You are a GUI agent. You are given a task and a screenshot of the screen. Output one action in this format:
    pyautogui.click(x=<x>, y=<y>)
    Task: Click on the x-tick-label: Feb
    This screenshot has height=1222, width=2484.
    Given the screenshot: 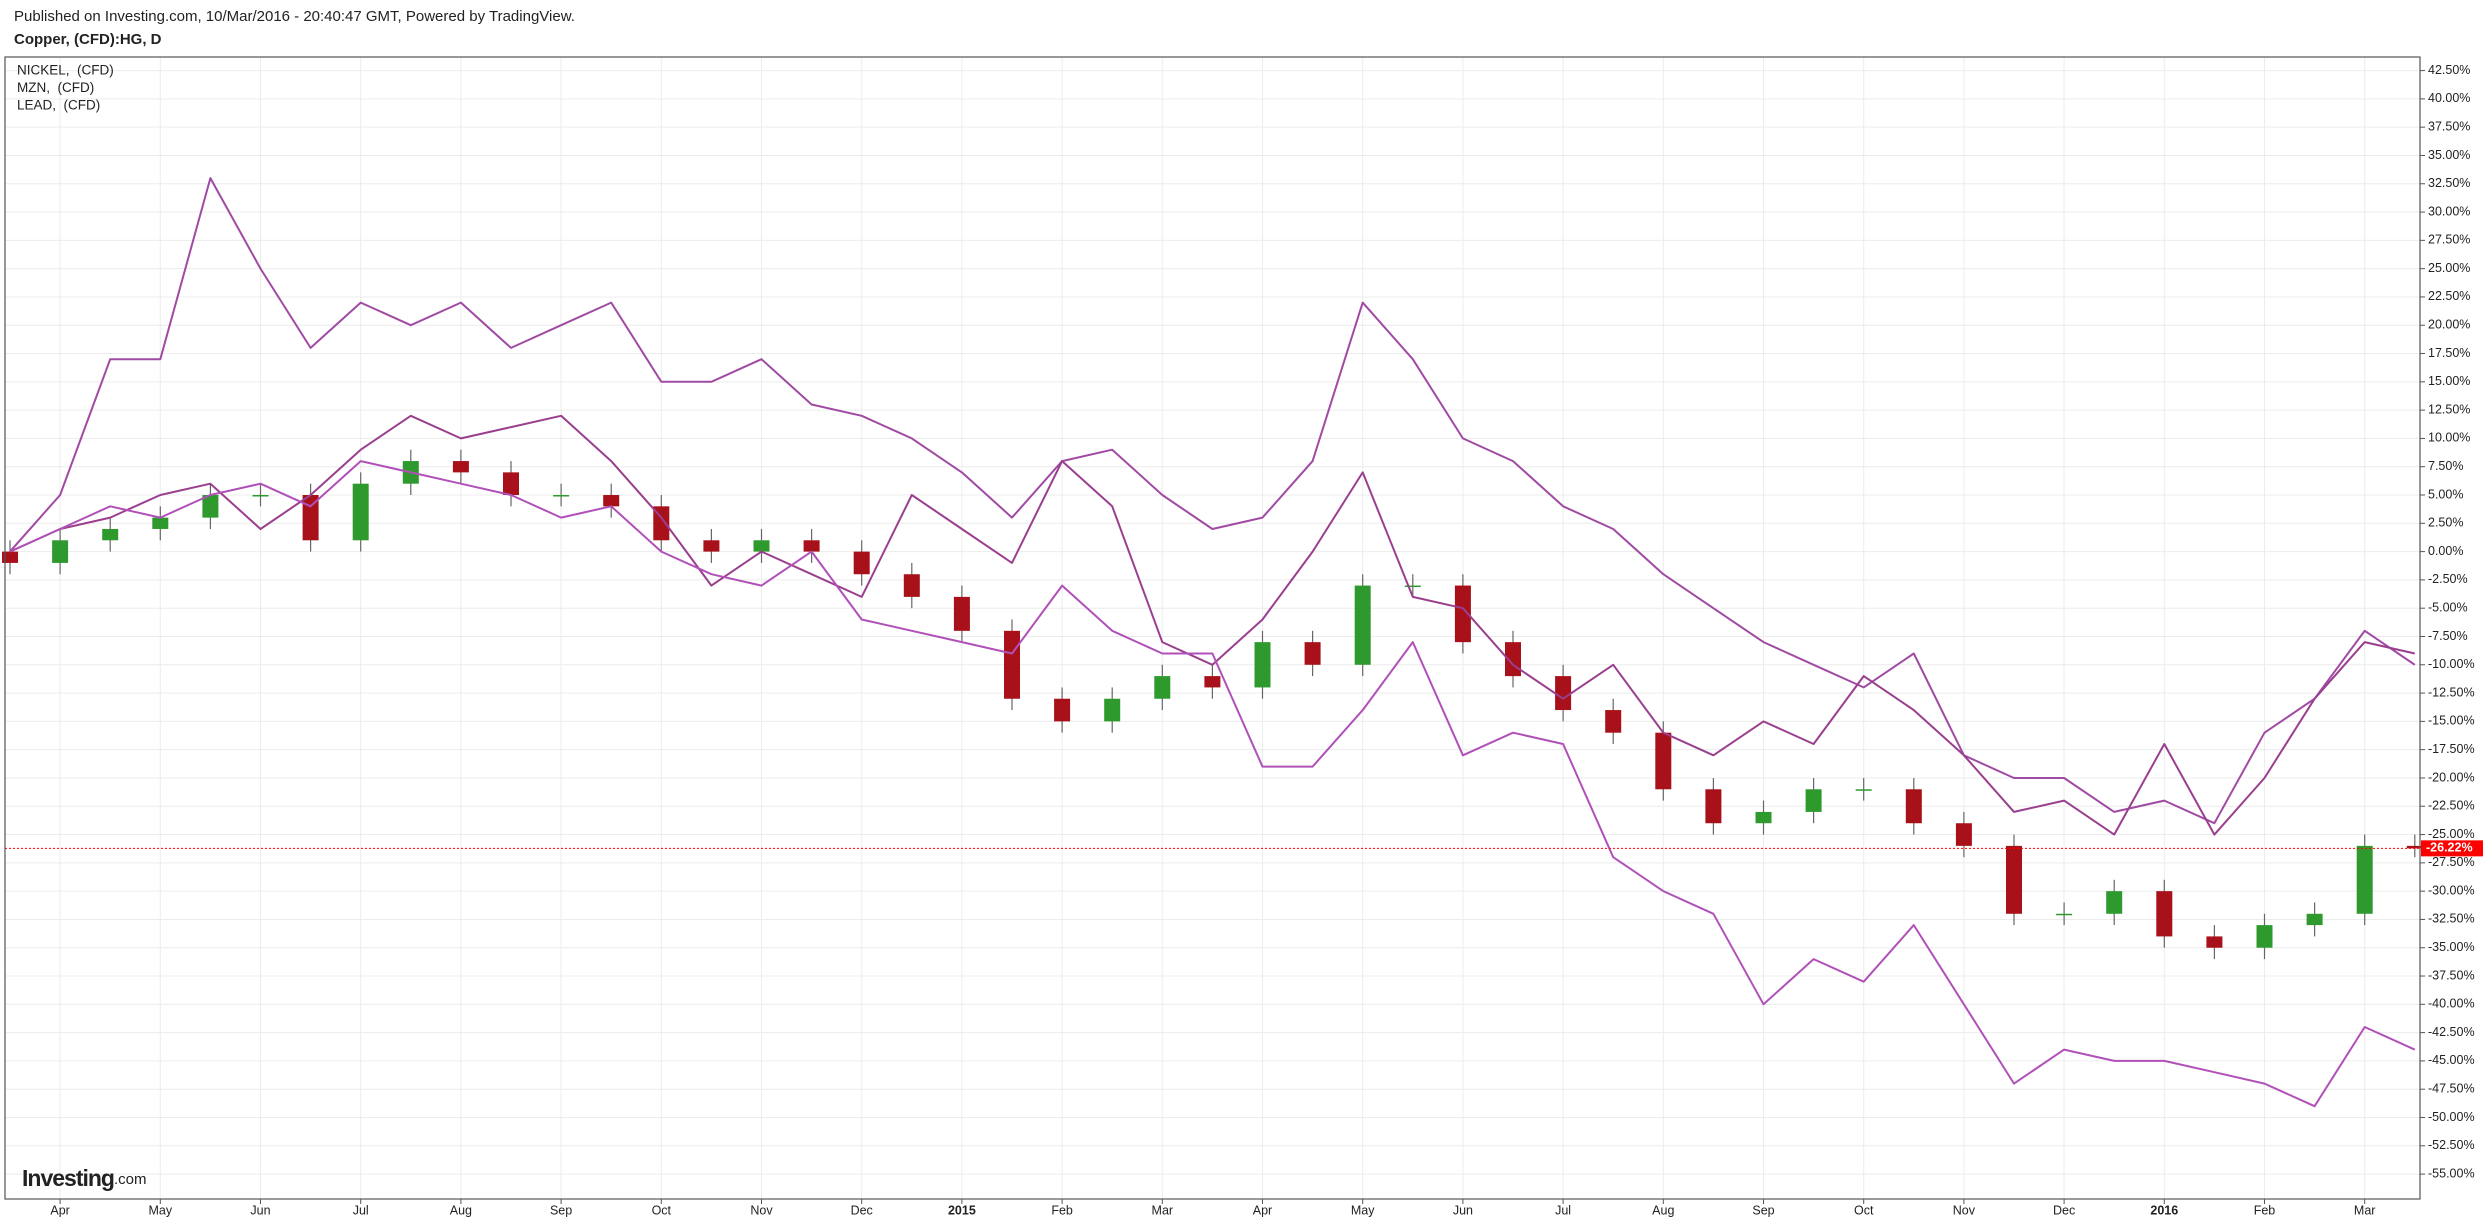 What is the action you would take?
    pyautogui.click(x=1062, y=1210)
    